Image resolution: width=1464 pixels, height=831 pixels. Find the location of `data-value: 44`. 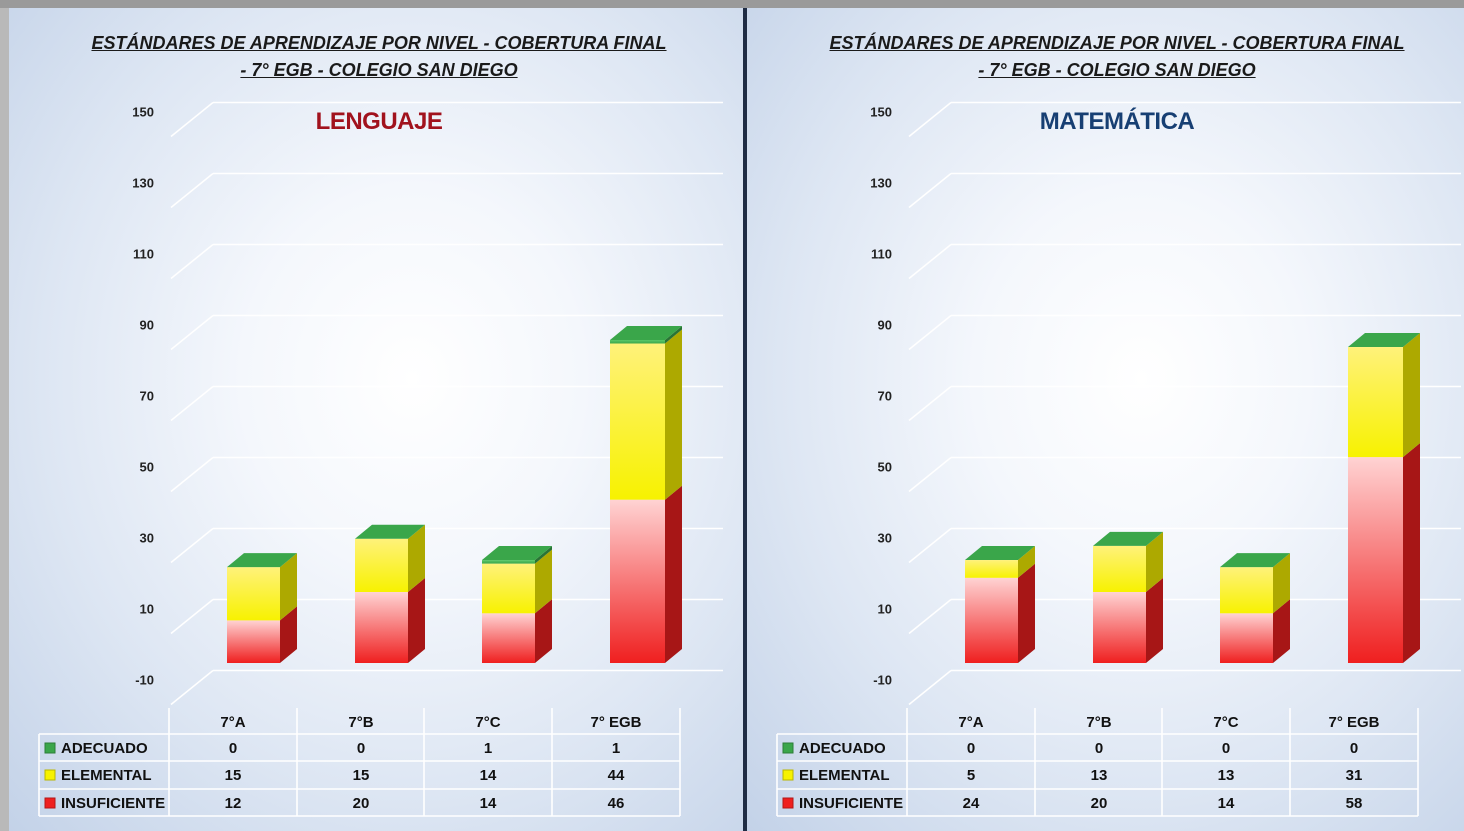

data-value: 44 is located at coordinates (616, 775).